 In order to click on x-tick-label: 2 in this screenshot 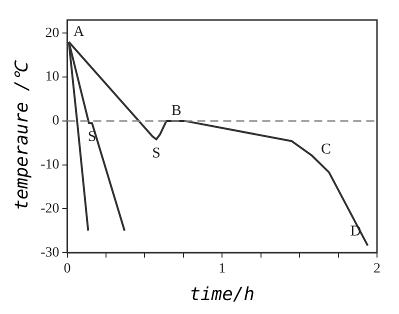, I will do `click(377, 269)`.